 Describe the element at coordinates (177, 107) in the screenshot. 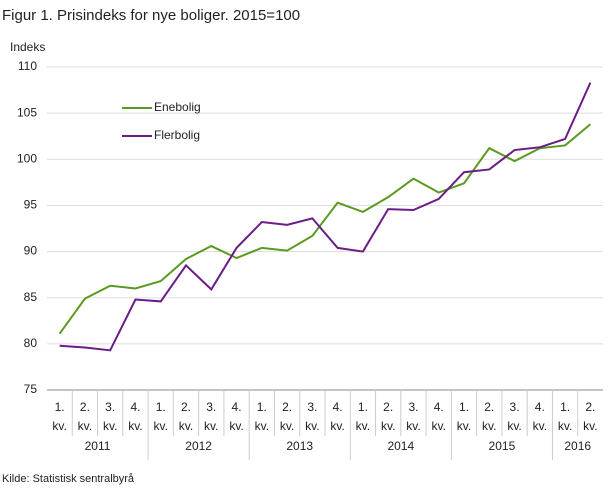

I see `legend-label: Enebolig` at that location.